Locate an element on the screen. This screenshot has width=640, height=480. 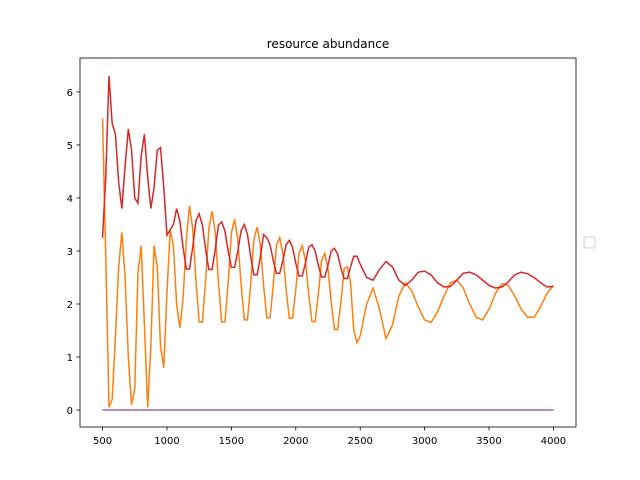
x-tick-label: 1500 is located at coordinates (231, 441).